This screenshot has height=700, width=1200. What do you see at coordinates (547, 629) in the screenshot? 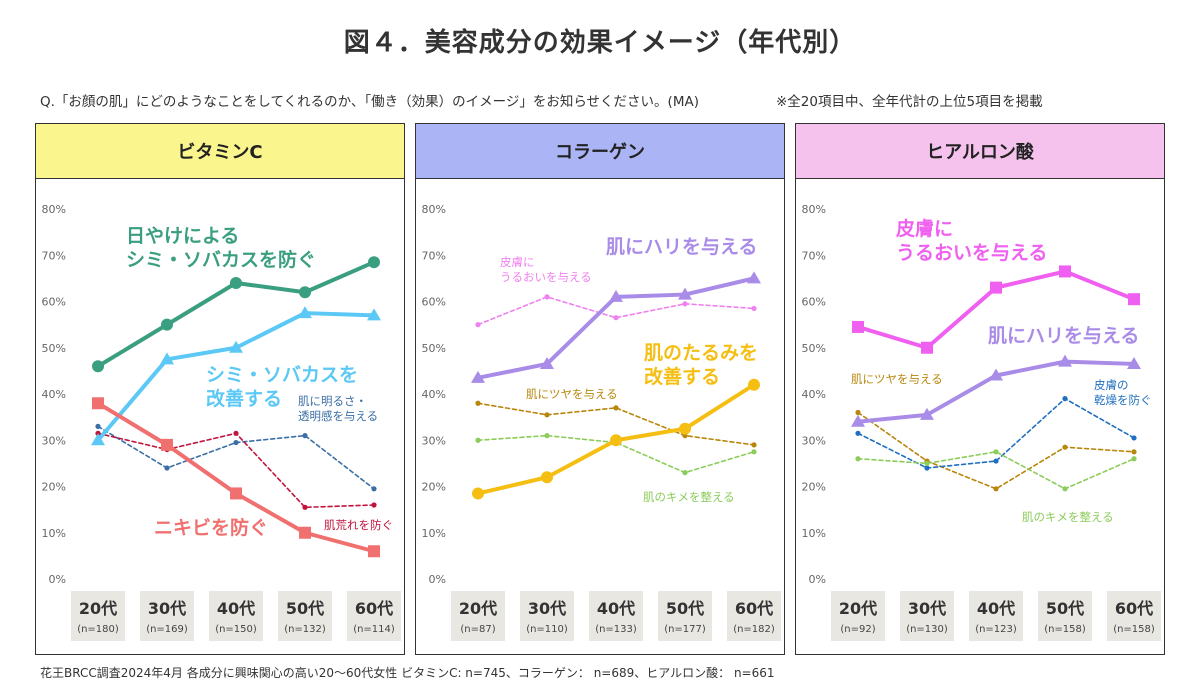
I see `x-sample-size-label: (n=110)` at bounding box center [547, 629].